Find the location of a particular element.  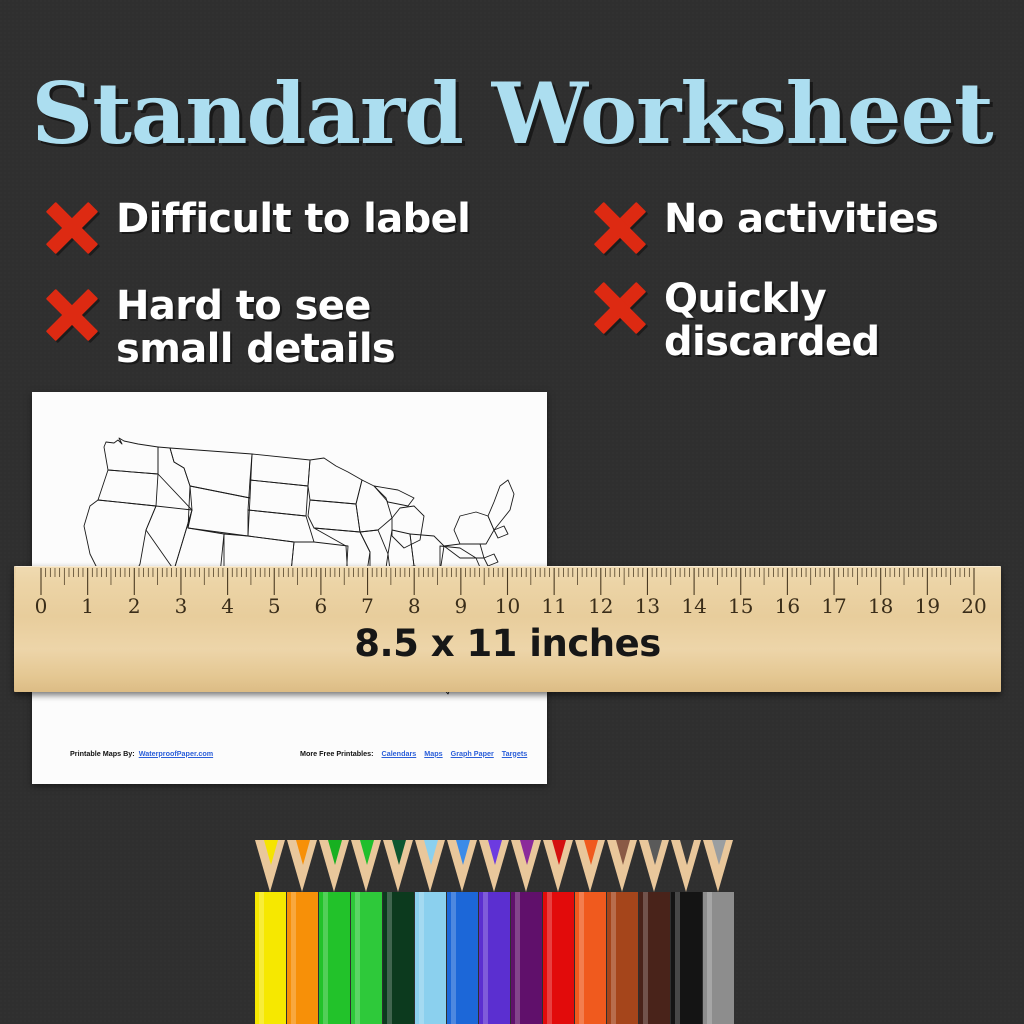

colored-pencil-light-green is located at coordinates (366, 932).